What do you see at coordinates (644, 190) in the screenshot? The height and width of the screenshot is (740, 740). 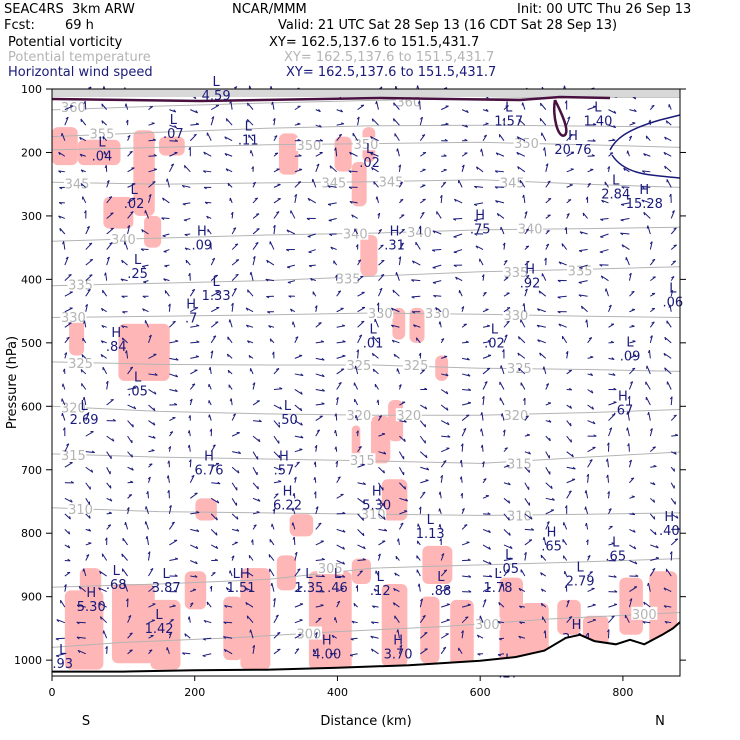 I see `extremum-kind-46: H` at bounding box center [644, 190].